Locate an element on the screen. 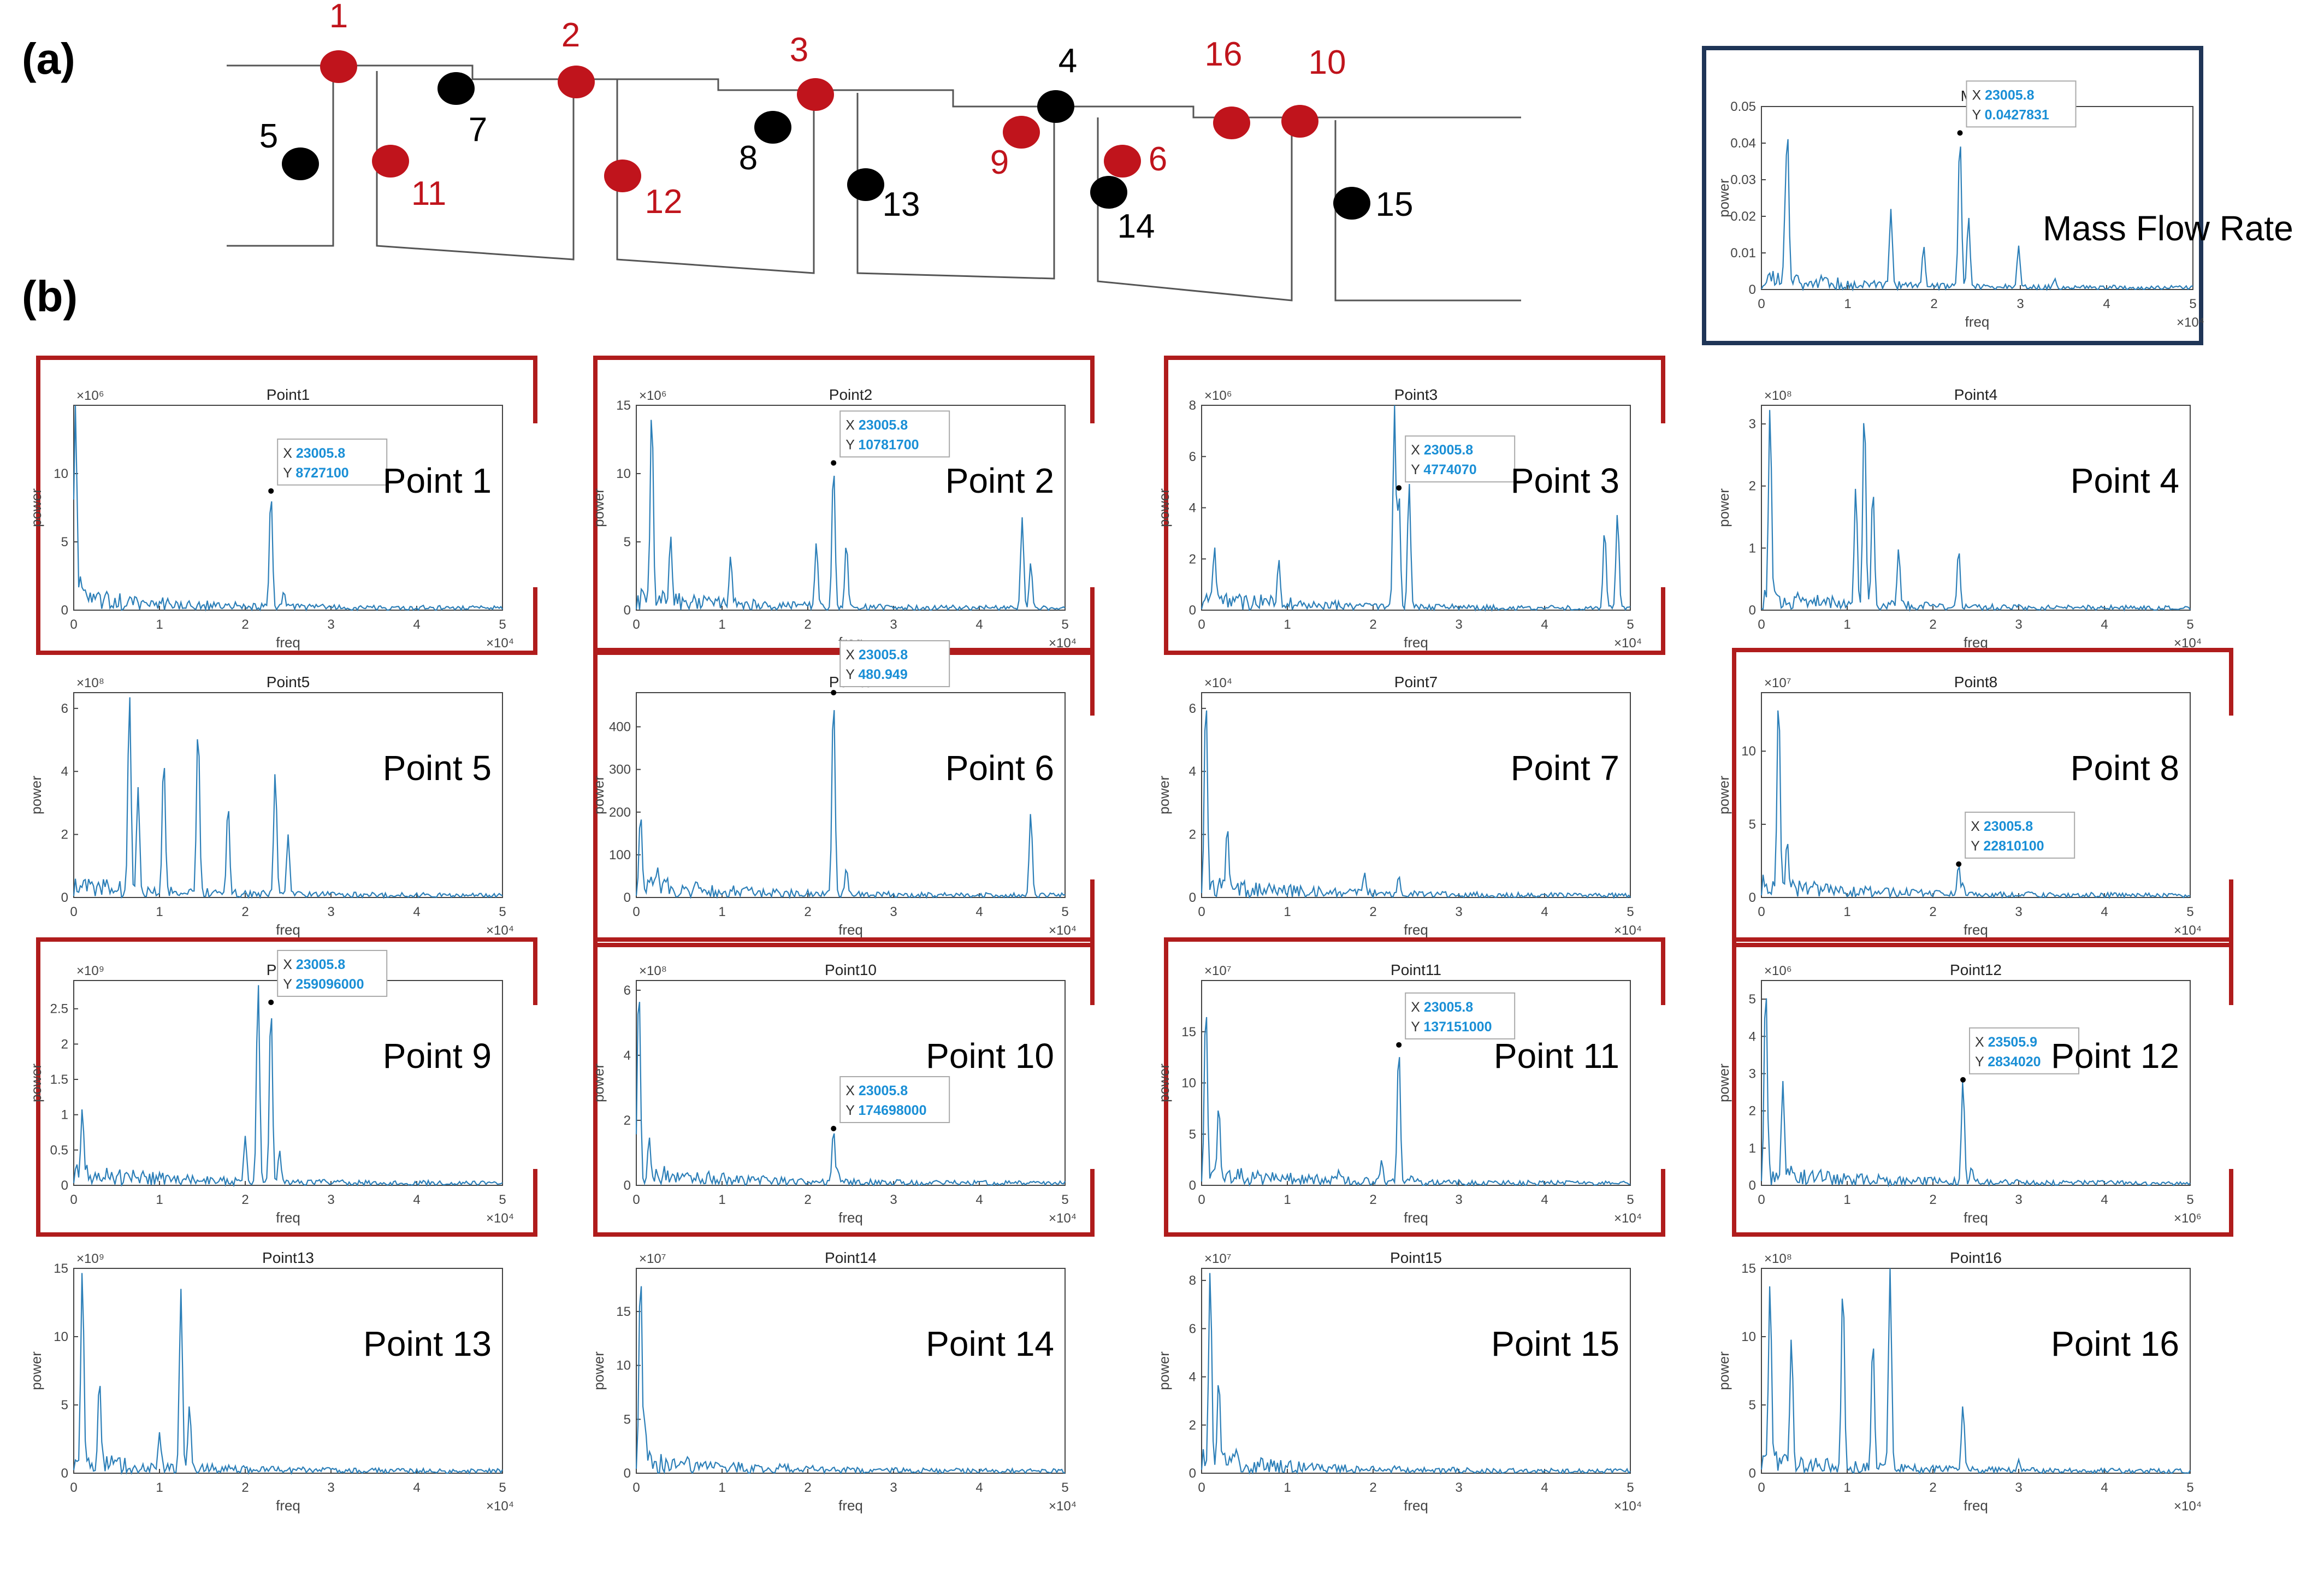 Image resolution: width=2324 pixels, height=1571 pixels. schematic-top-wall is located at coordinates (874, 91).